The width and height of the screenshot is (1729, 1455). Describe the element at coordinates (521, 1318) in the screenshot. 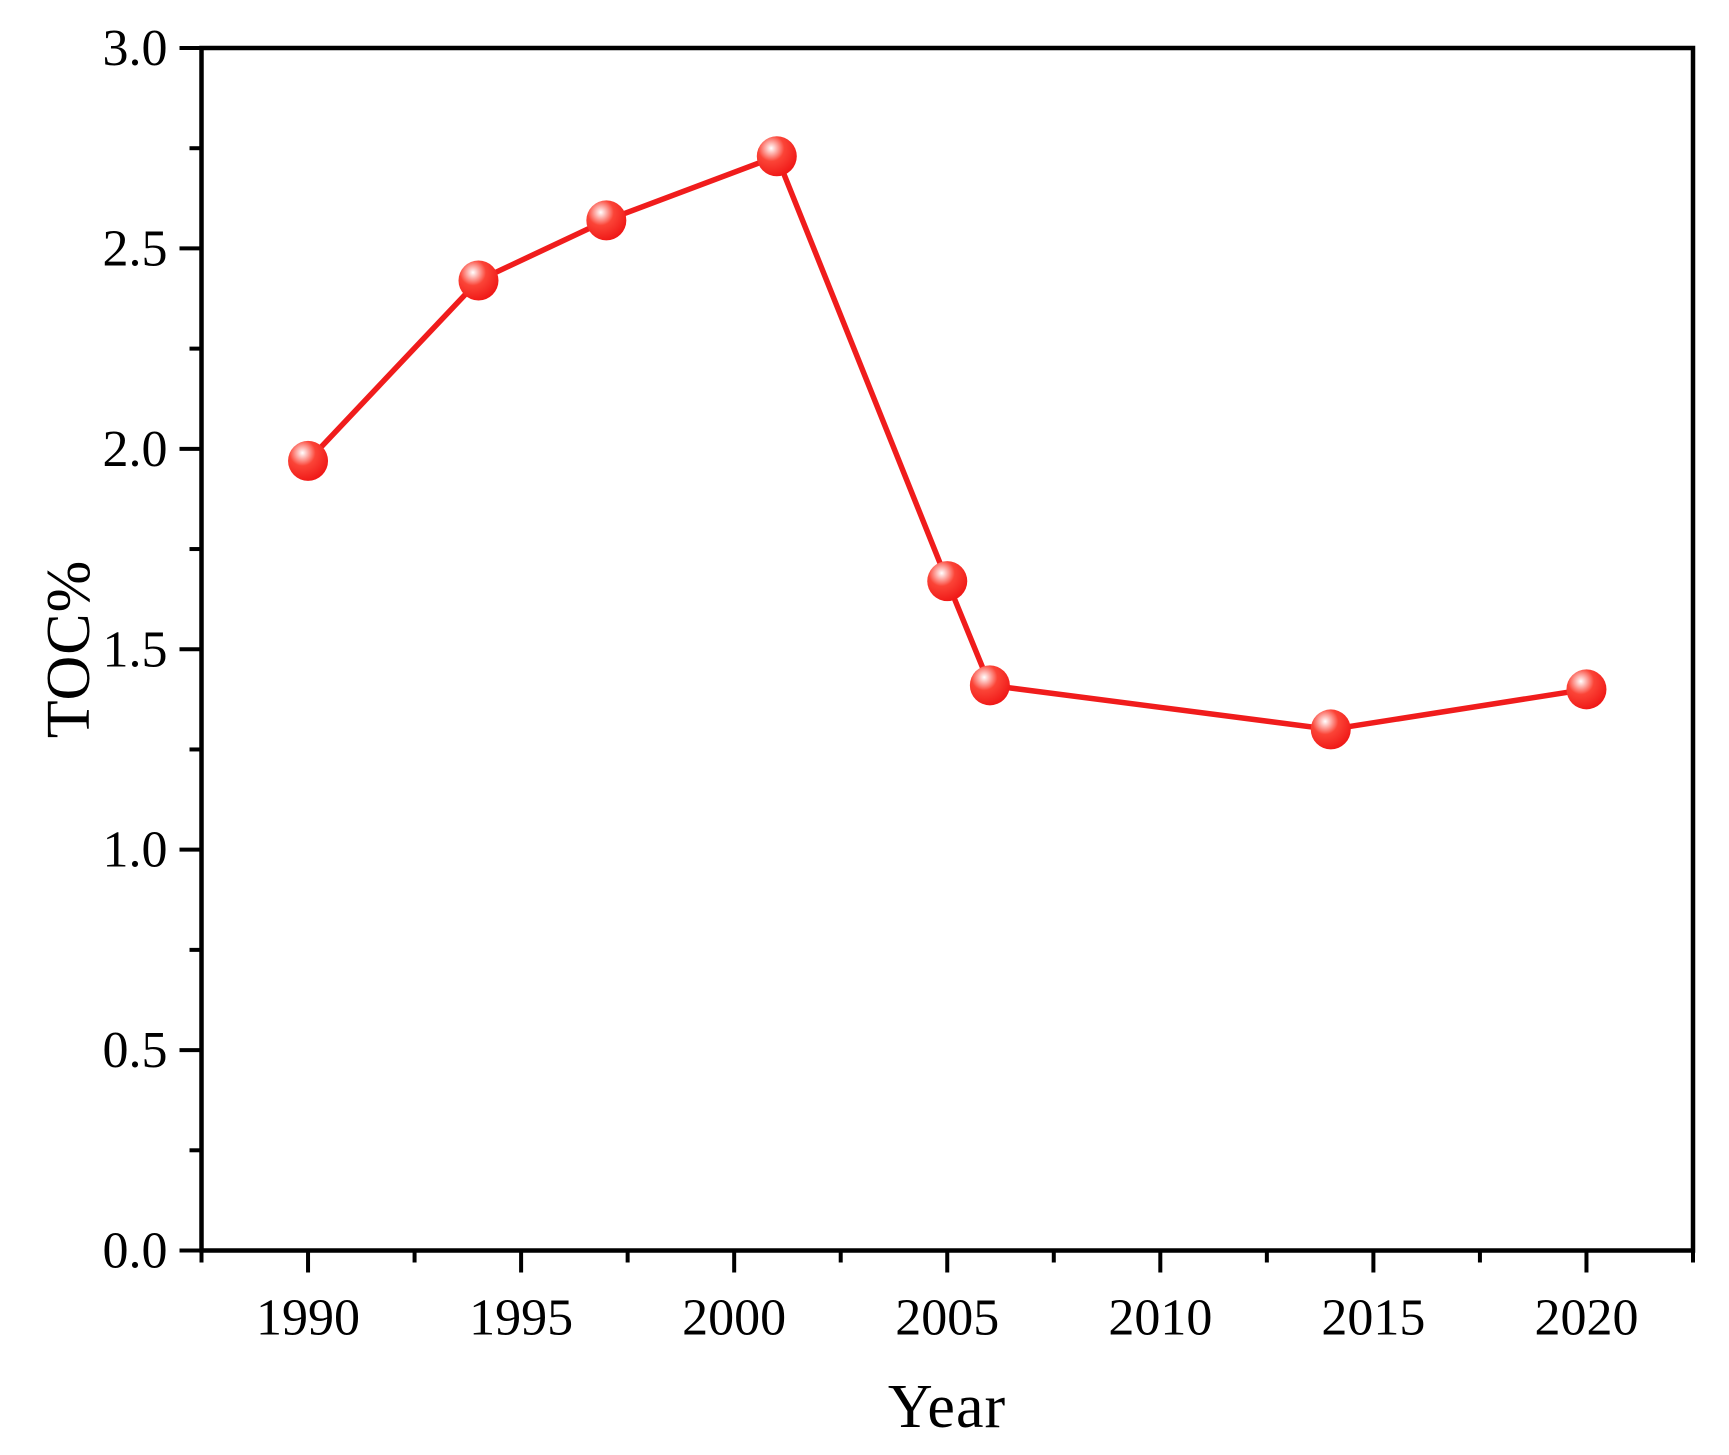

I see `x-tick-label: 1995` at that location.